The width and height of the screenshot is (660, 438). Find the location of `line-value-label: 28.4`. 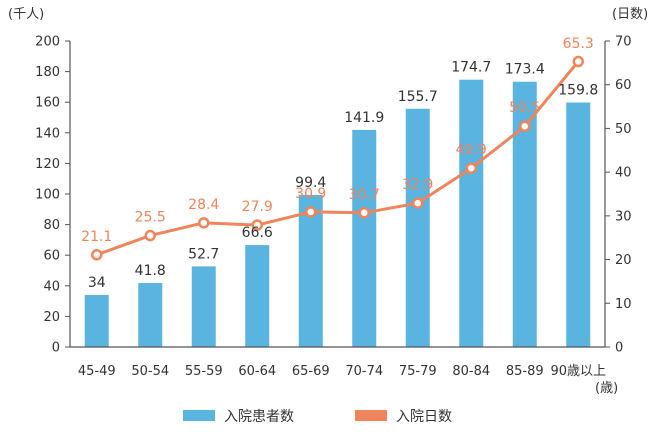

line-value-label: 28.4 is located at coordinates (203, 205).